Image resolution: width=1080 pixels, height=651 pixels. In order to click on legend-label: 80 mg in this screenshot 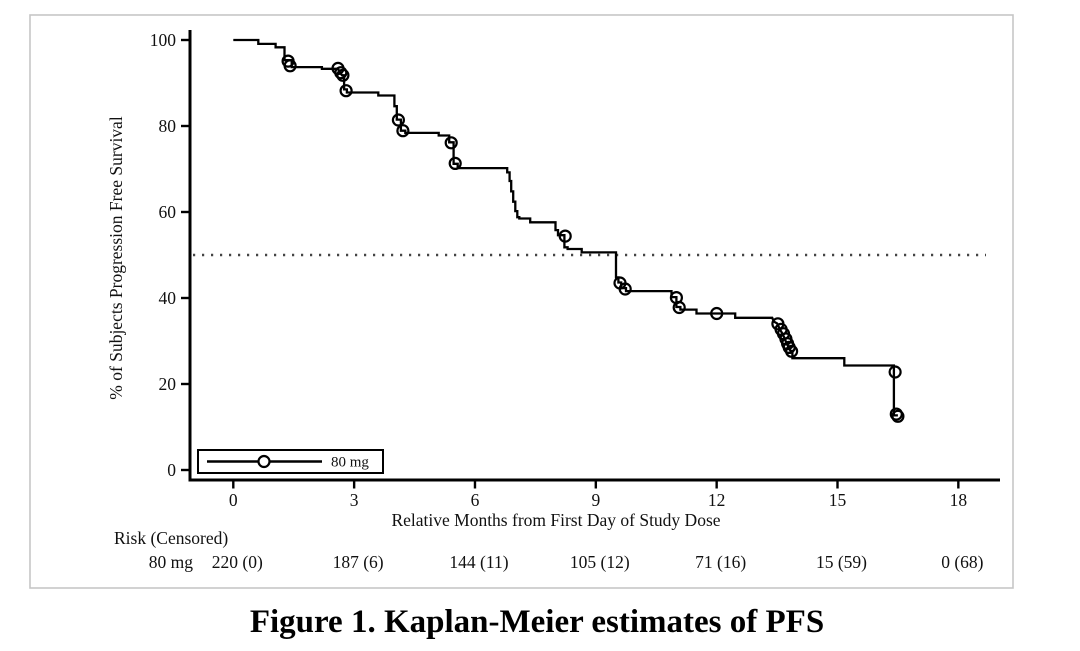, I will do `click(350, 463)`.